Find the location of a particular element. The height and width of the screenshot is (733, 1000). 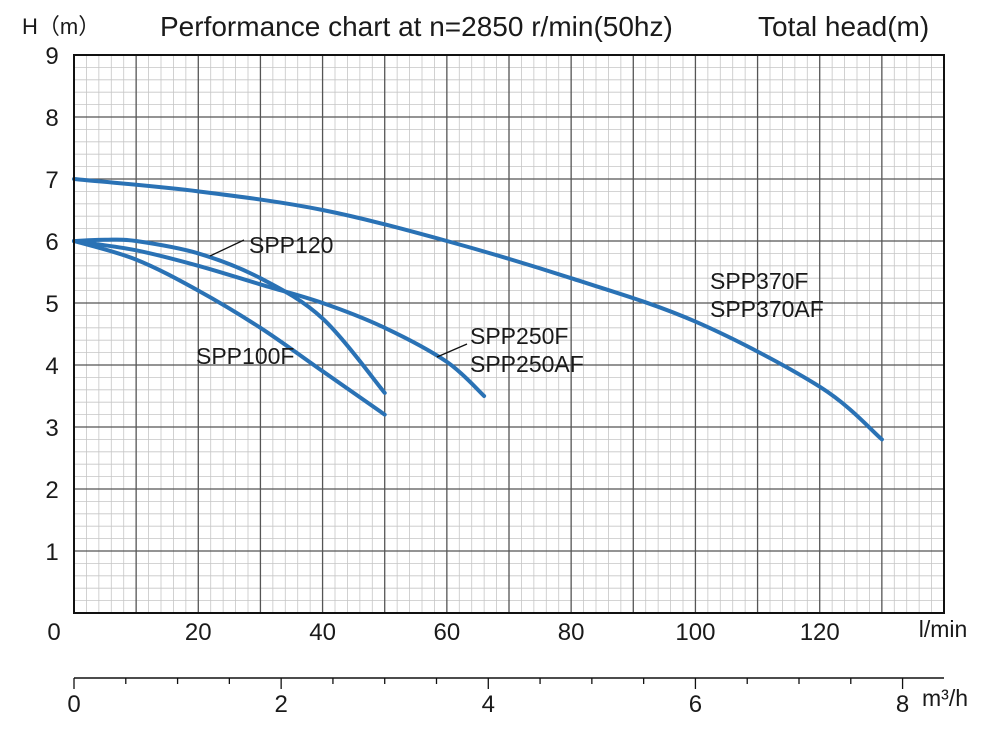

y-tick-label: 9 is located at coordinates (51, 56).